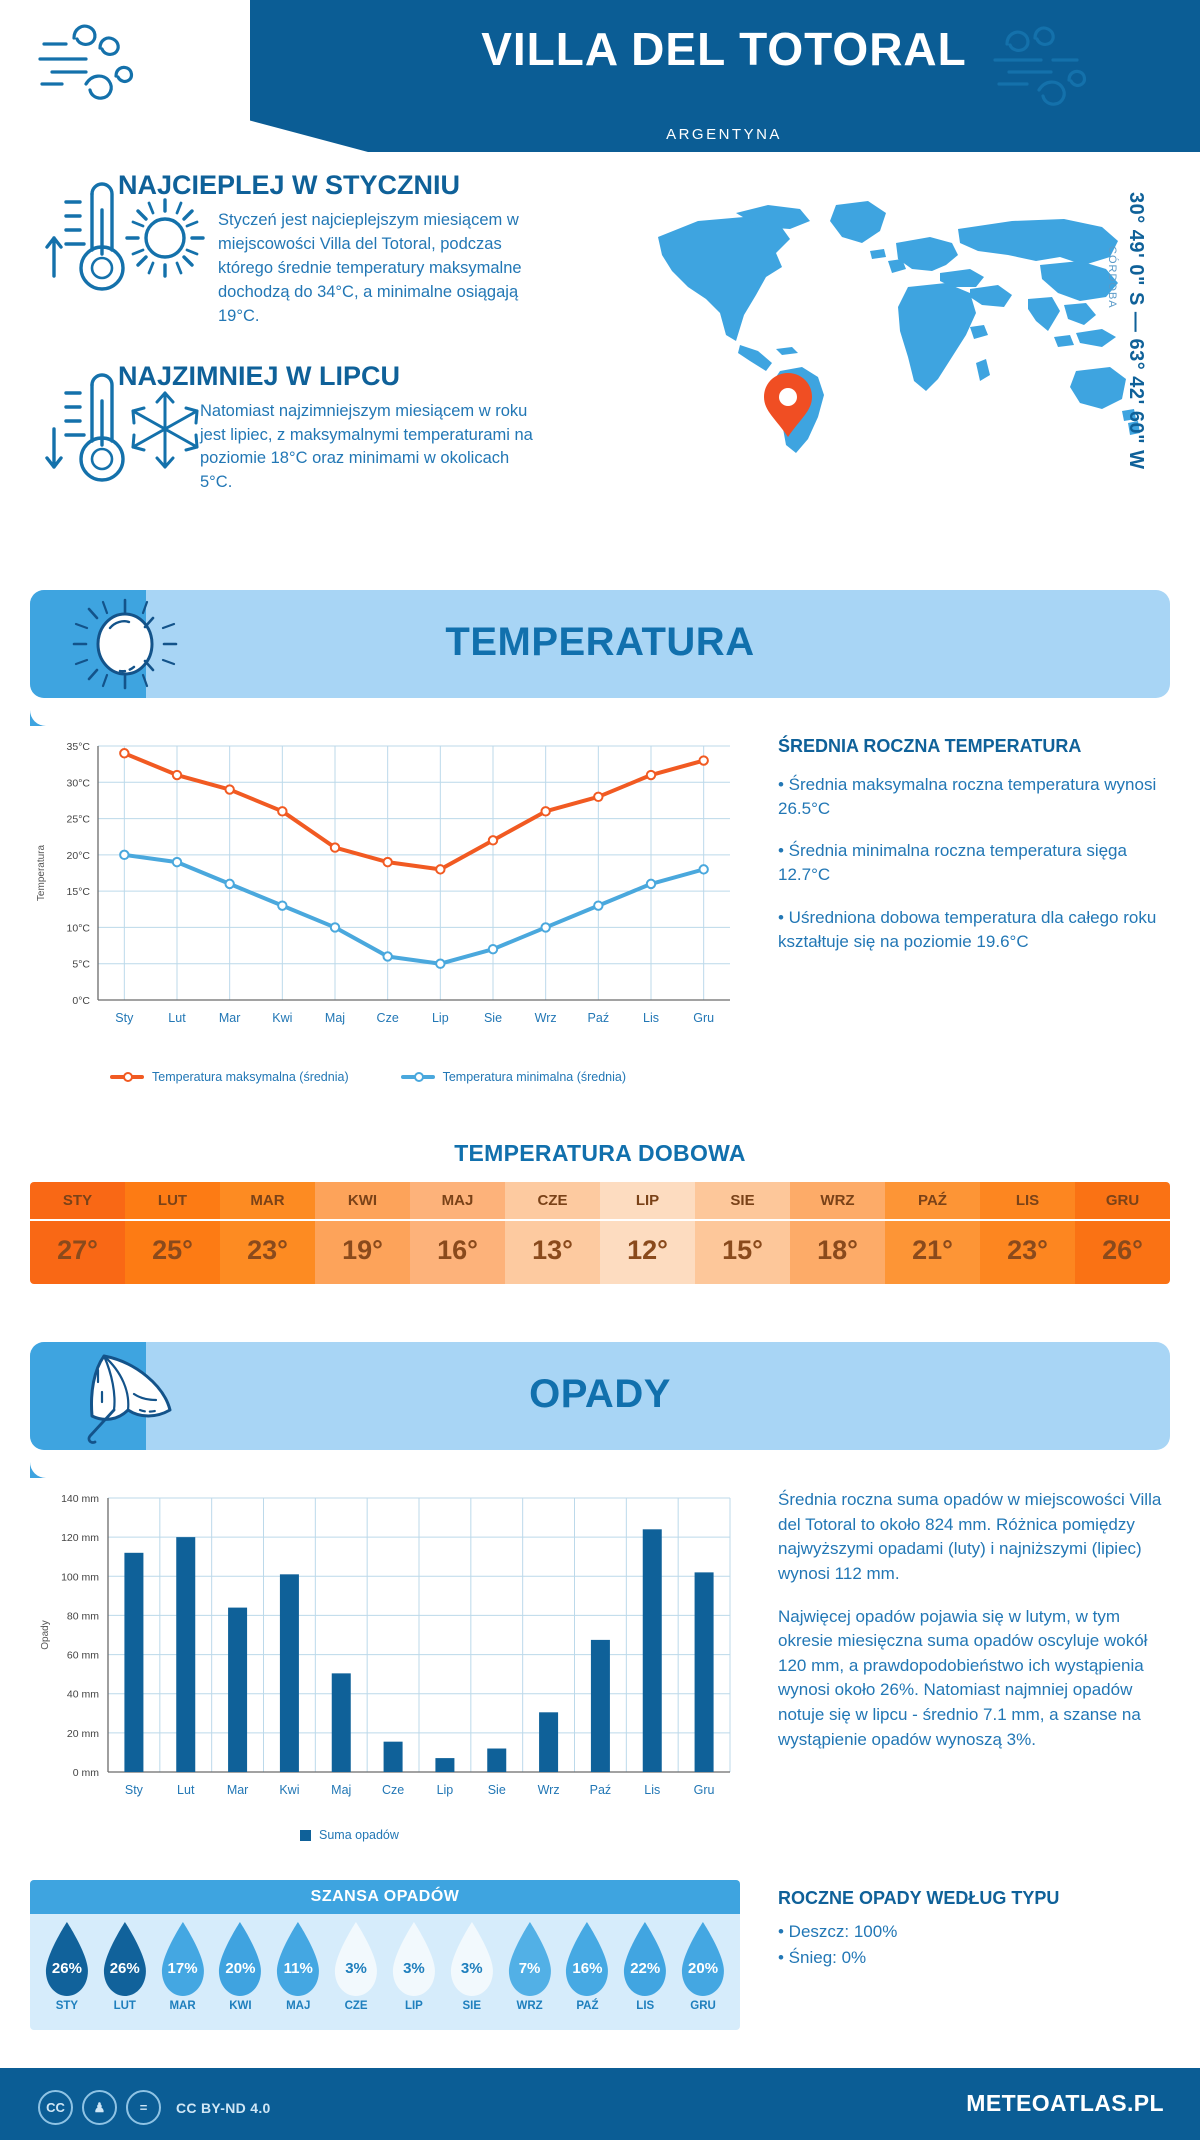 The height and width of the screenshot is (2140, 1200). I want to click on daily-temp-month: MAR, so click(267, 1200).